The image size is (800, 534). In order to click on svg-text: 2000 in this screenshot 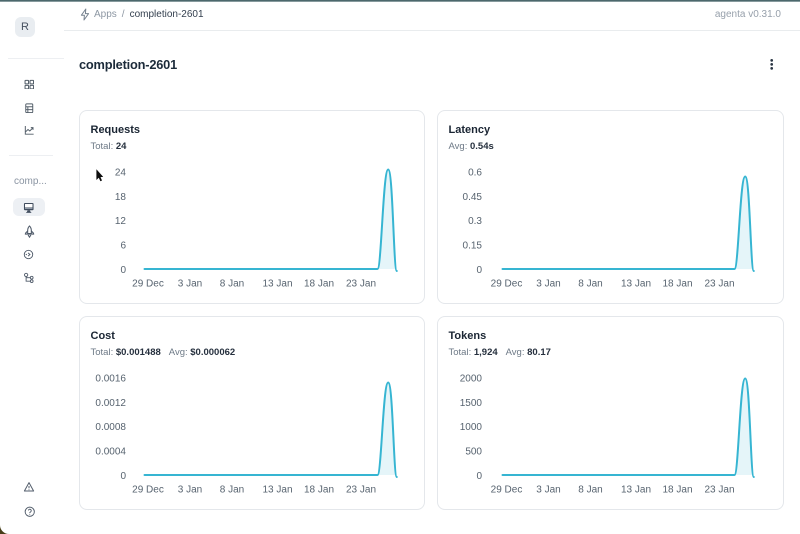, I will do `click(471, 379)`.